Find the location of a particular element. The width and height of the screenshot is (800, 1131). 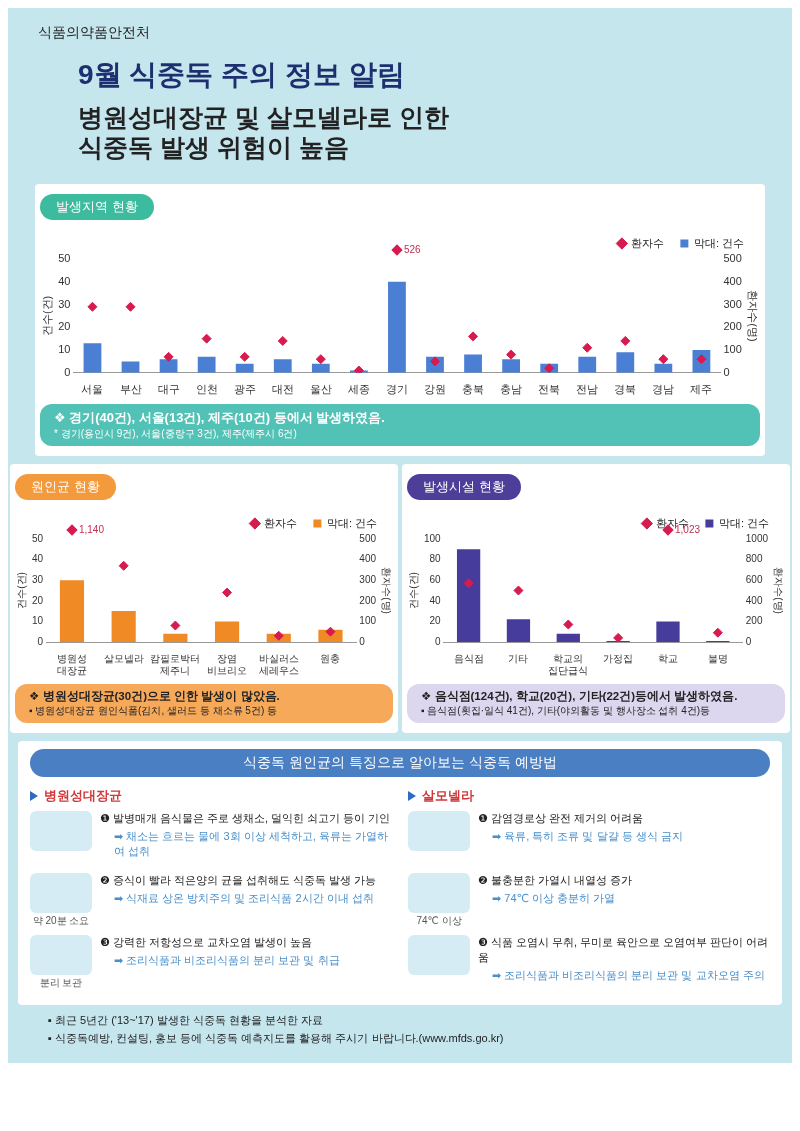

y2-tick-label: 100 is located at coordinates (732, 349).